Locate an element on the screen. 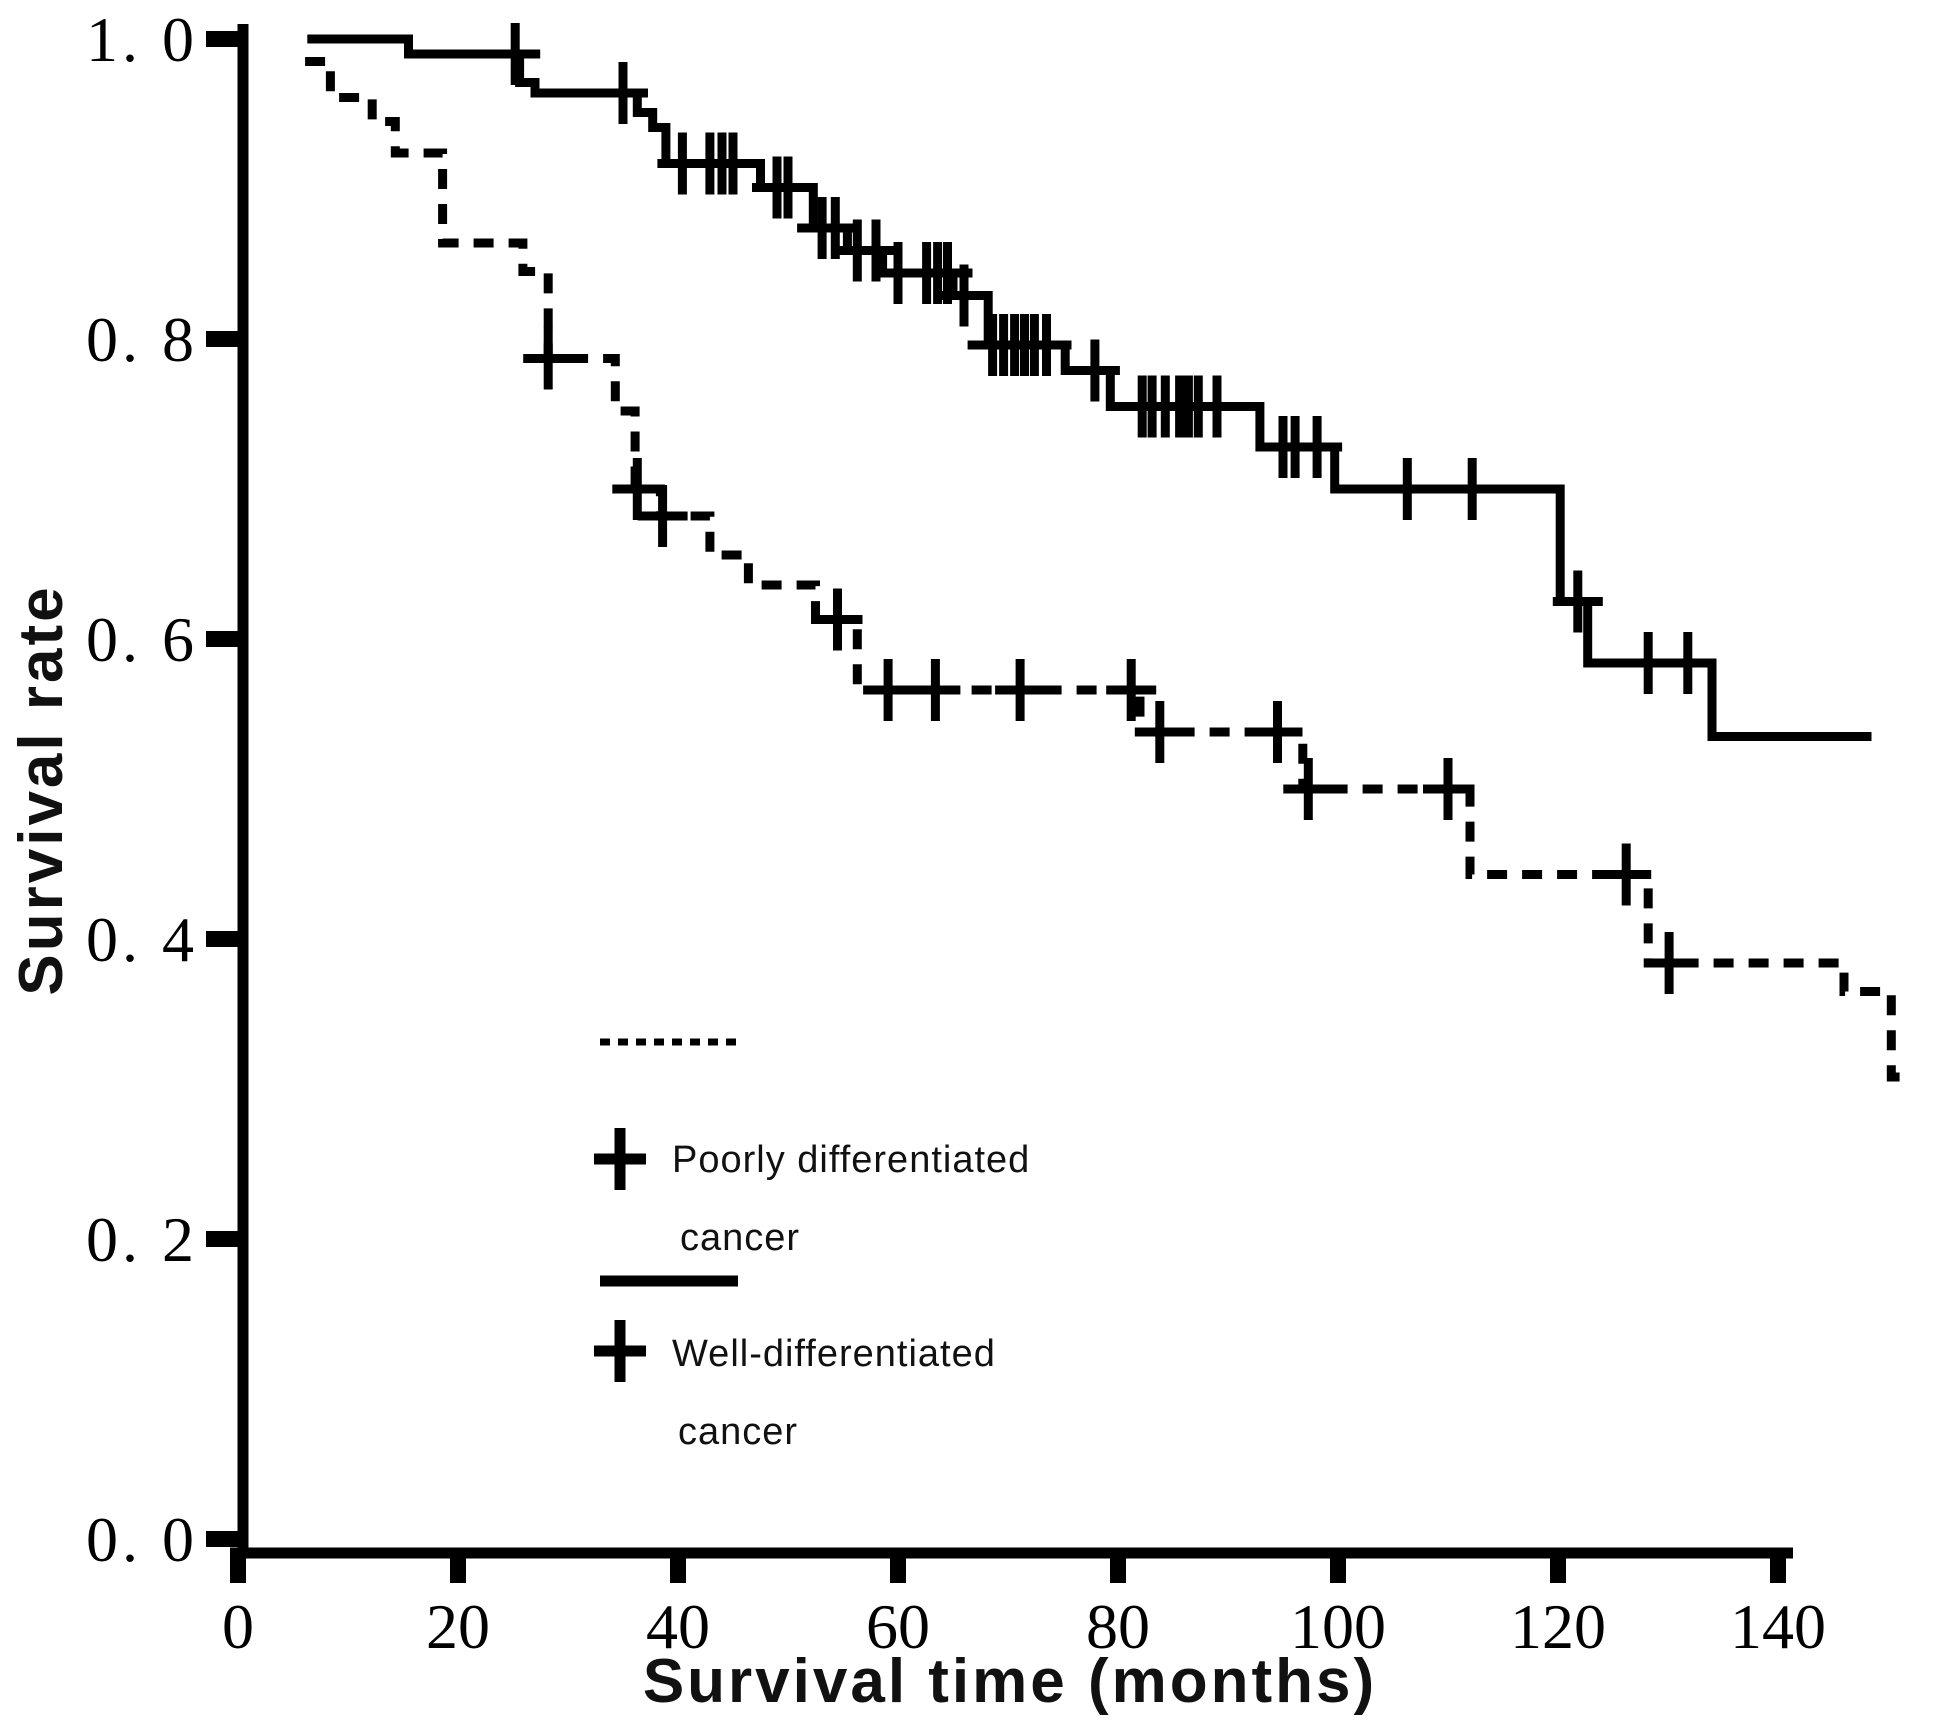 The image size is (1956, 1730). y-tick-label: 1. 0 is located at coordinates (142, 39).